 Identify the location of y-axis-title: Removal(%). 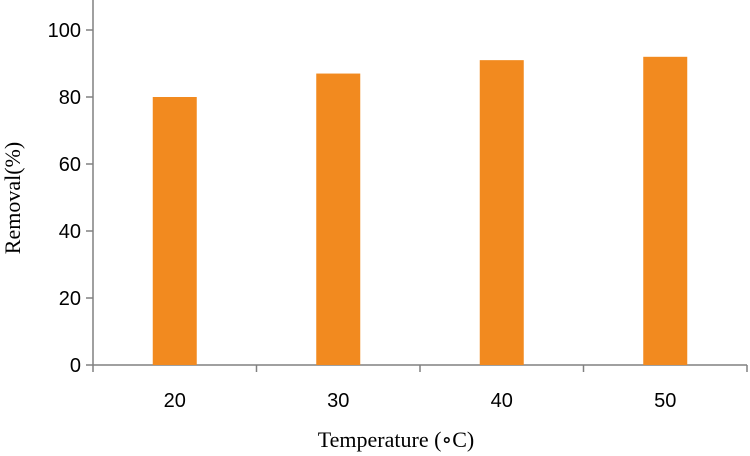
(12, 198).